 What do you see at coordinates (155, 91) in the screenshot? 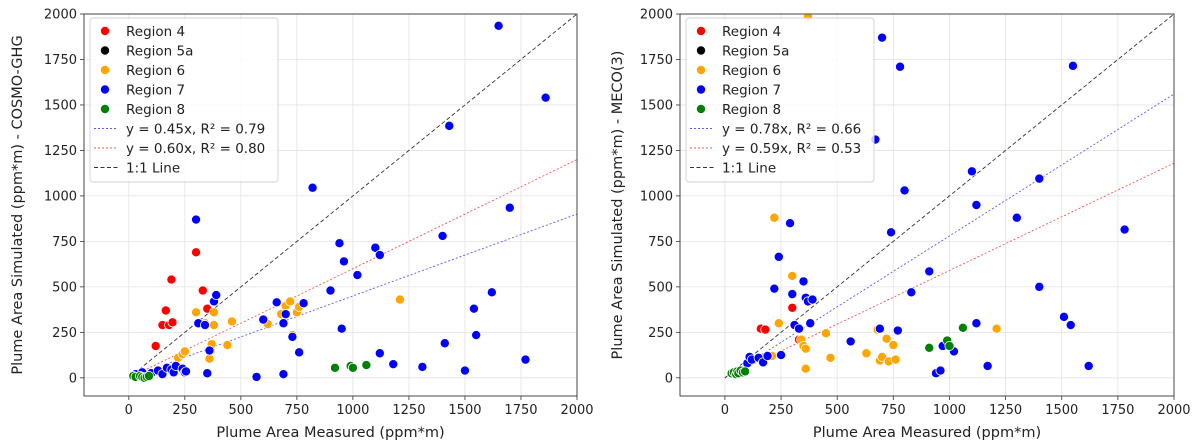
I see `legend-entry: Region 7` at bounding box center [155, 91].